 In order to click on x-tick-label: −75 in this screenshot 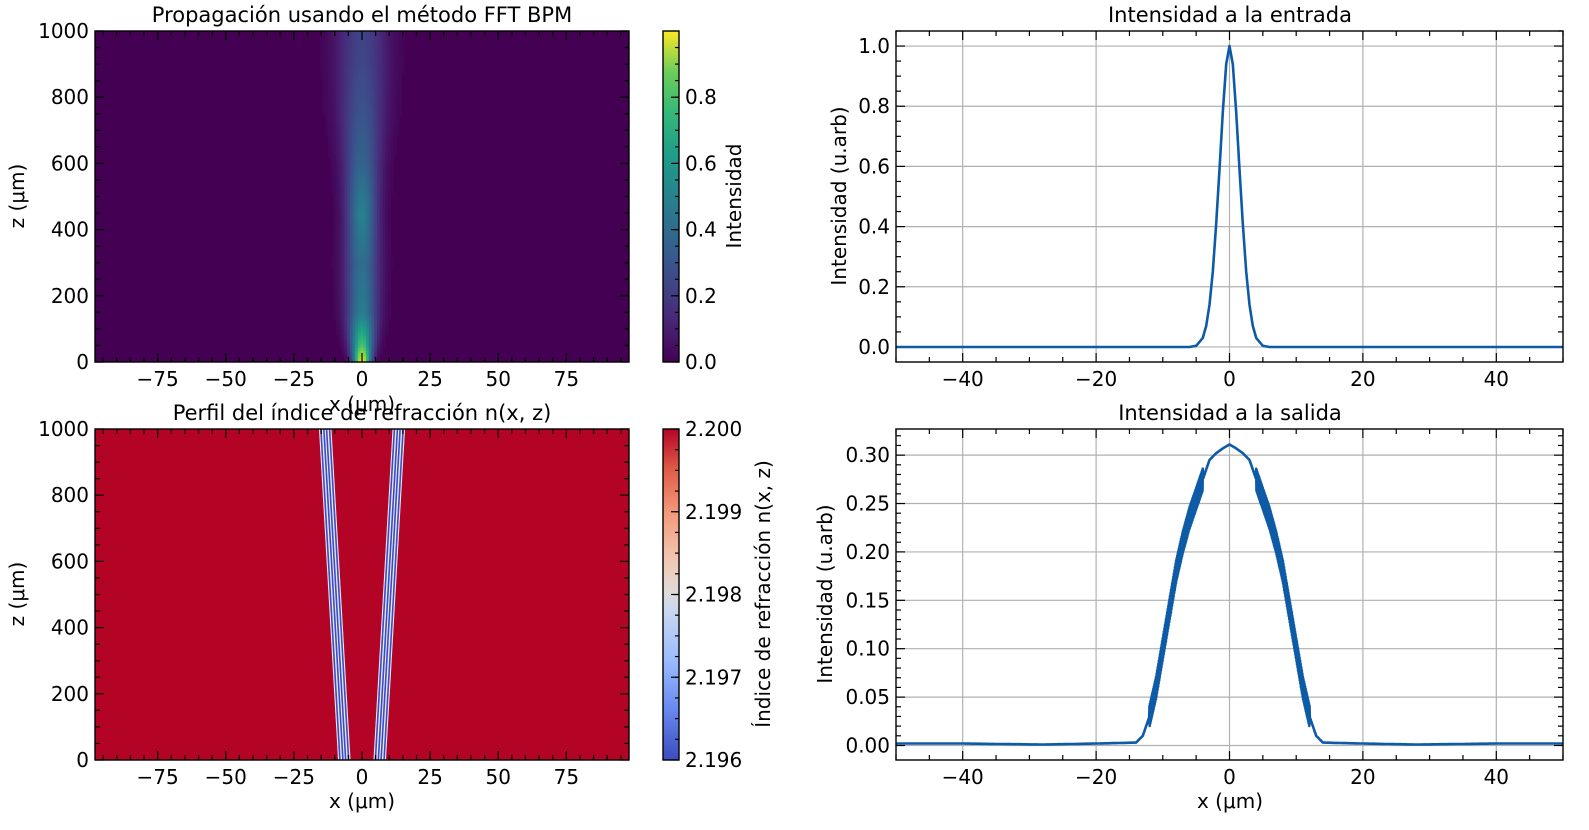, I will do `click(158, 379)`.